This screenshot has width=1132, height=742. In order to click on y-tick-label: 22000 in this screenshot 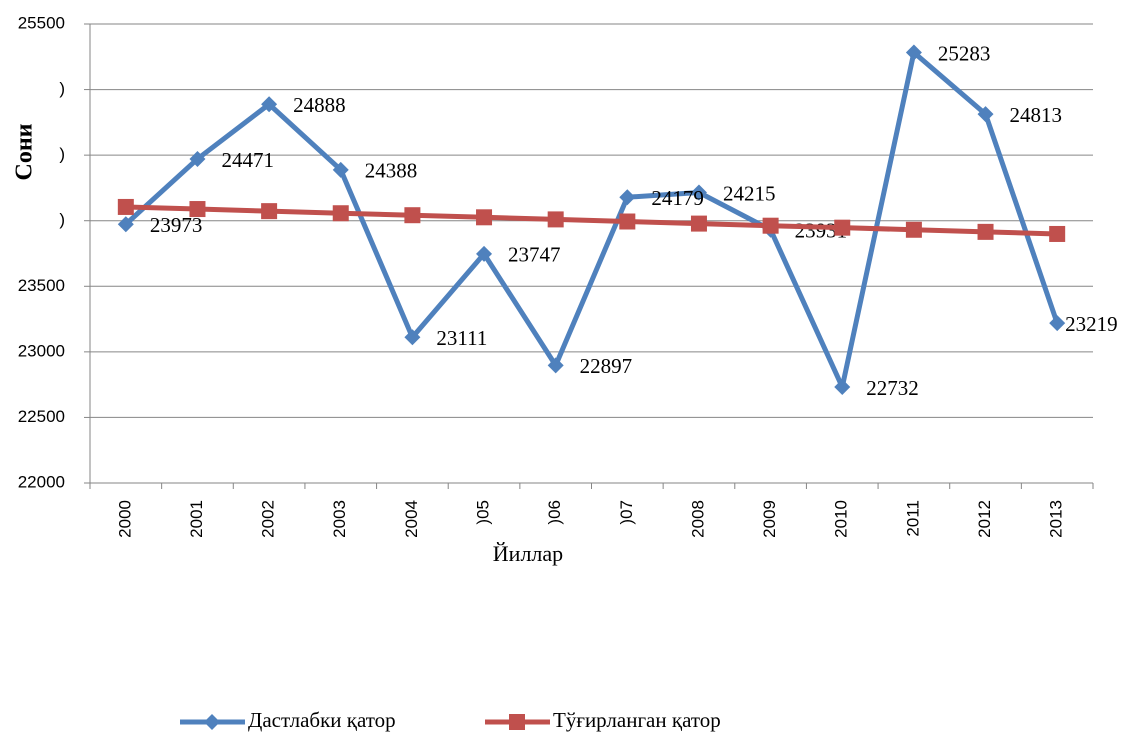, I will do `click(41, 481)`.